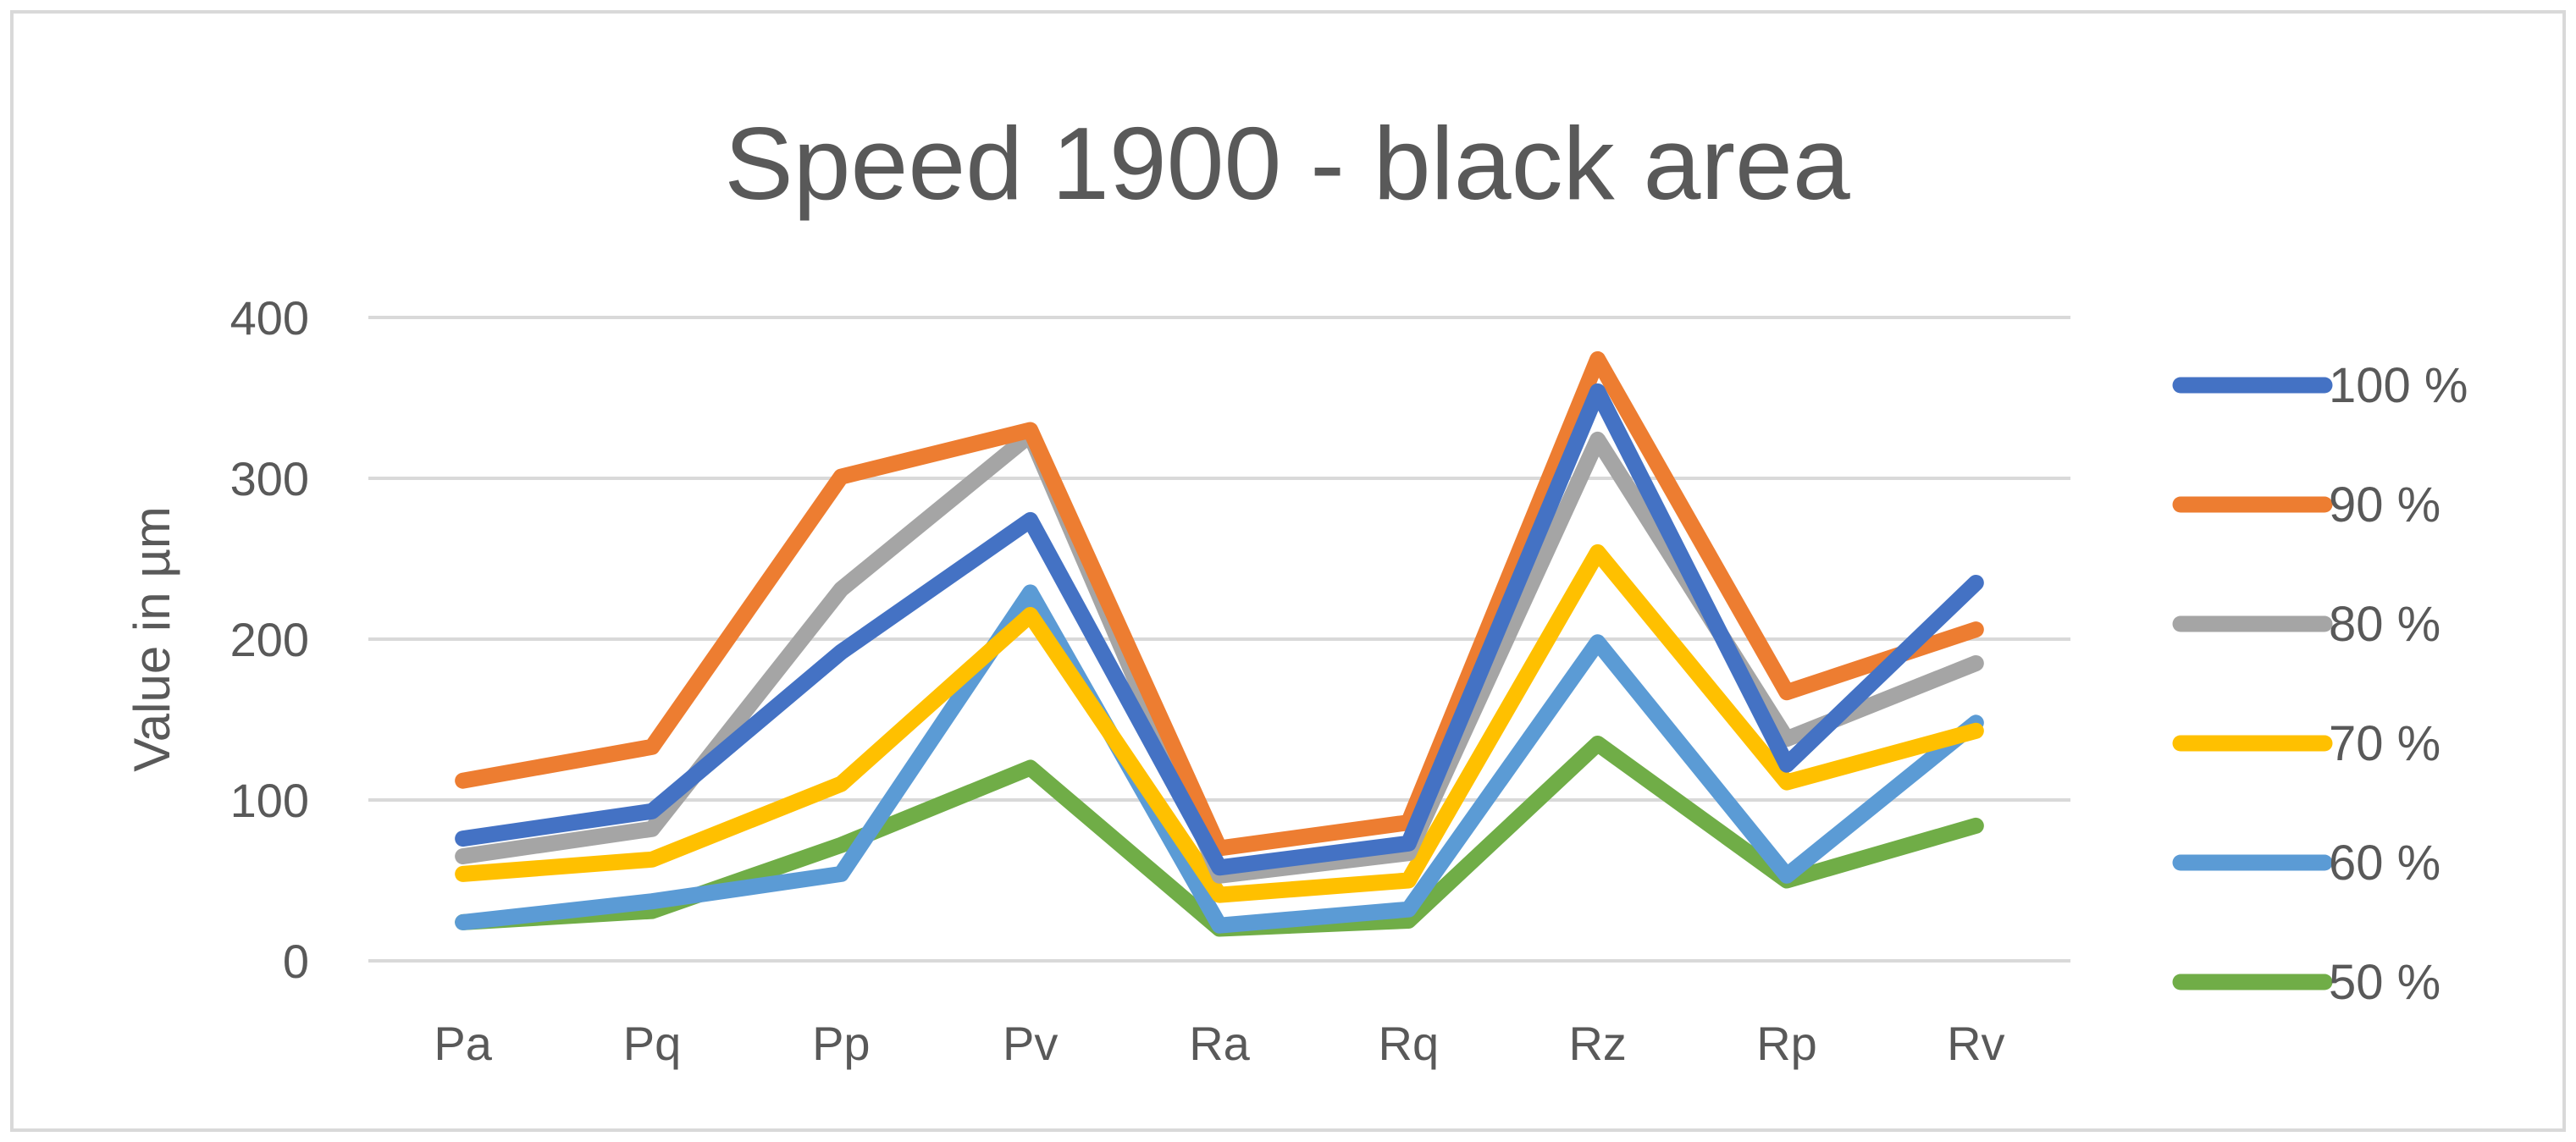 This screenshot has height=1142, width=2576. I want to click on x-tick-label: Rq, so click(1409, 1043).